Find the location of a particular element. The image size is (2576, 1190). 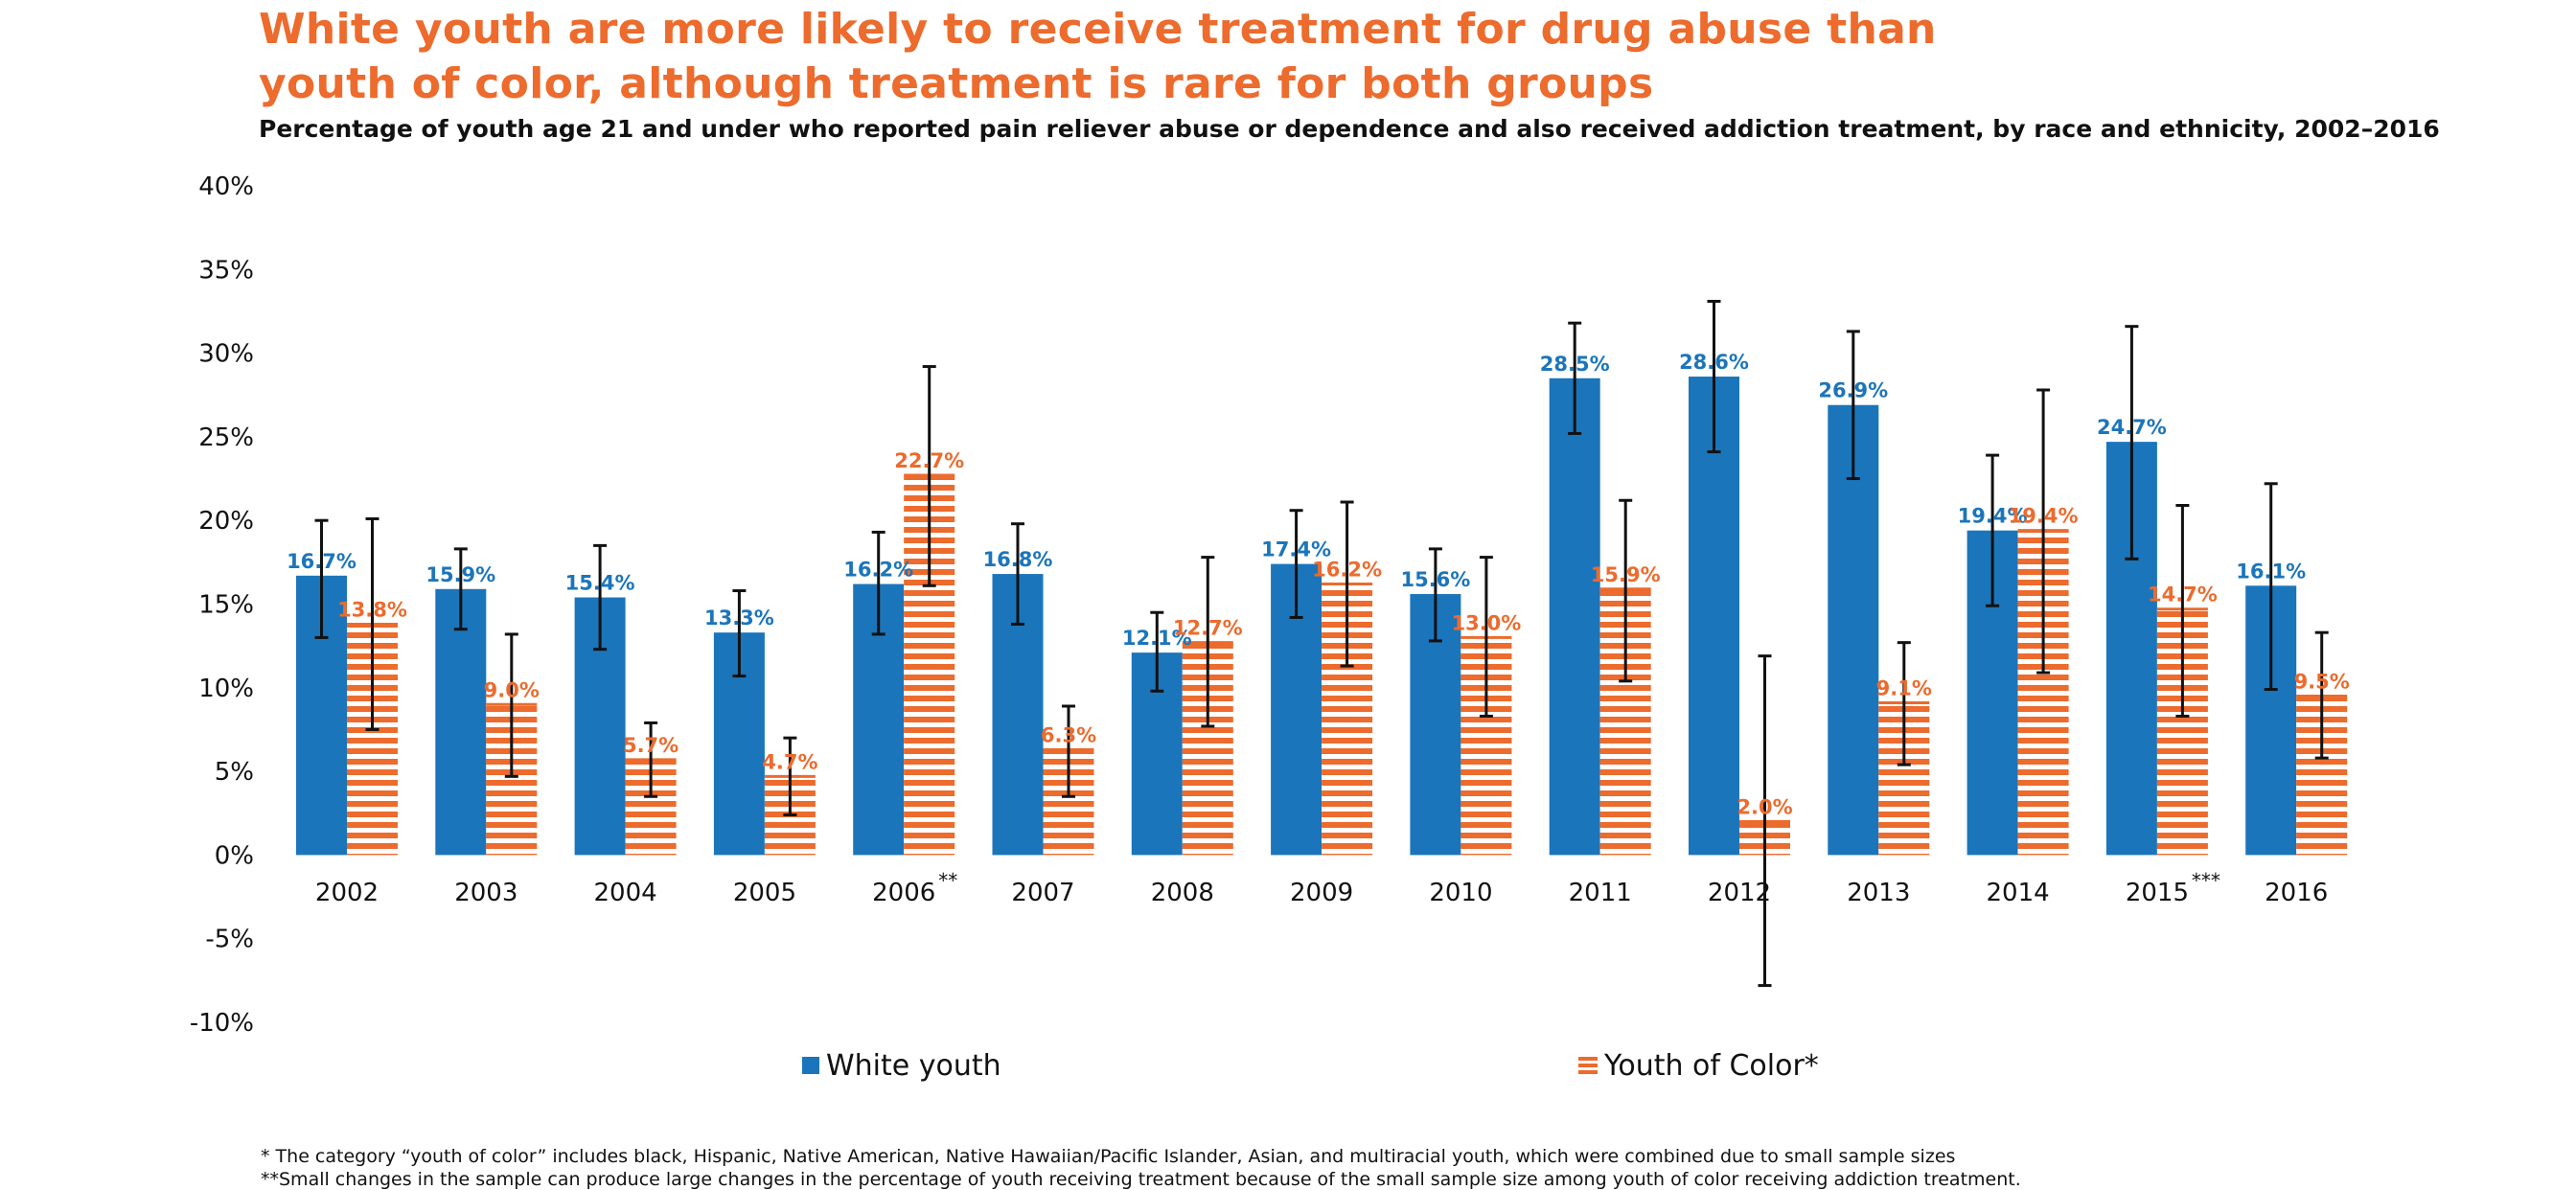

data-label-youth-of-color: 5.7% is located at coordinates (650, 746).